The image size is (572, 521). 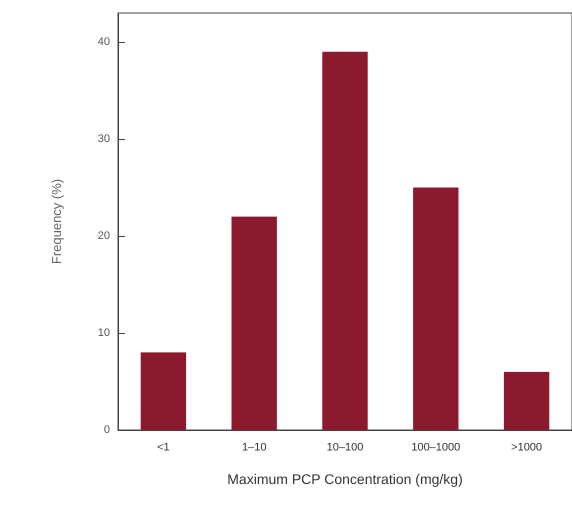 I want to click on y-tick-label: 20, so click(x=104, y=236).